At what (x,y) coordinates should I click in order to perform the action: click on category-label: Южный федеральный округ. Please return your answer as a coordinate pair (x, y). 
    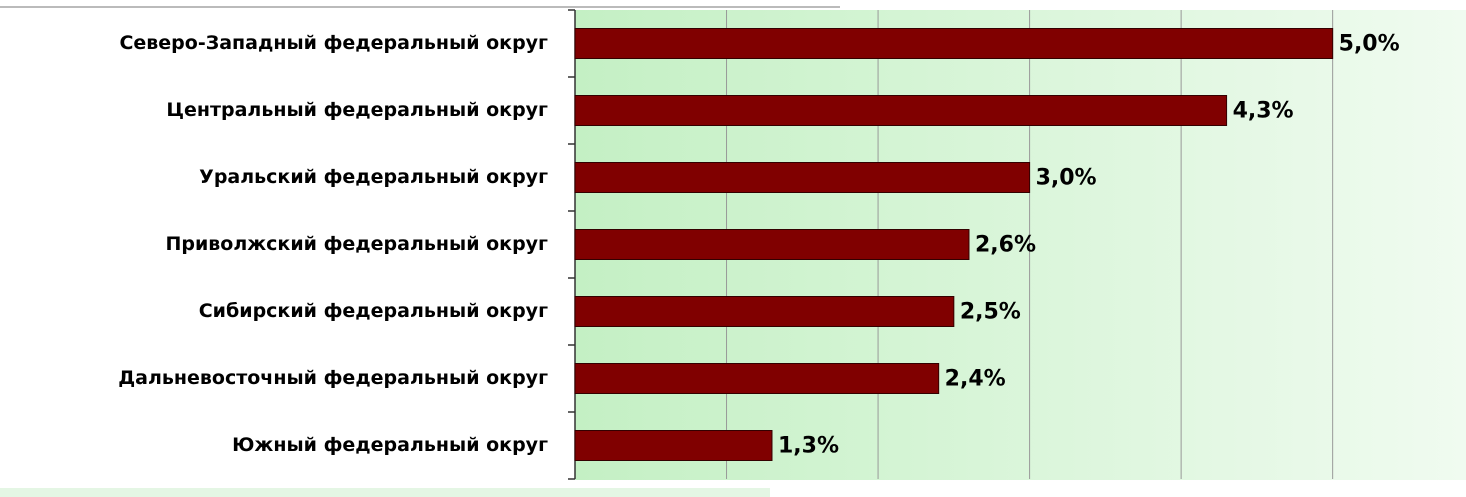
    Looking at the image, I should click on (390, 445).